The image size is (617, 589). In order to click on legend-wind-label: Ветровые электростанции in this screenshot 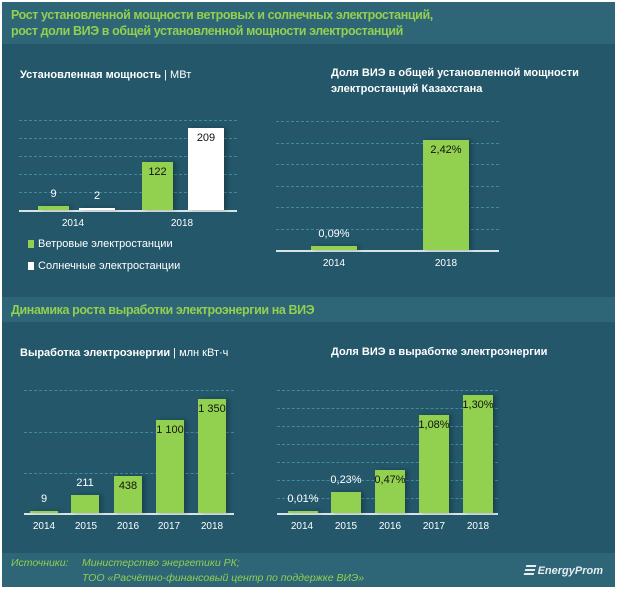, I will do `click(105, 244)`.